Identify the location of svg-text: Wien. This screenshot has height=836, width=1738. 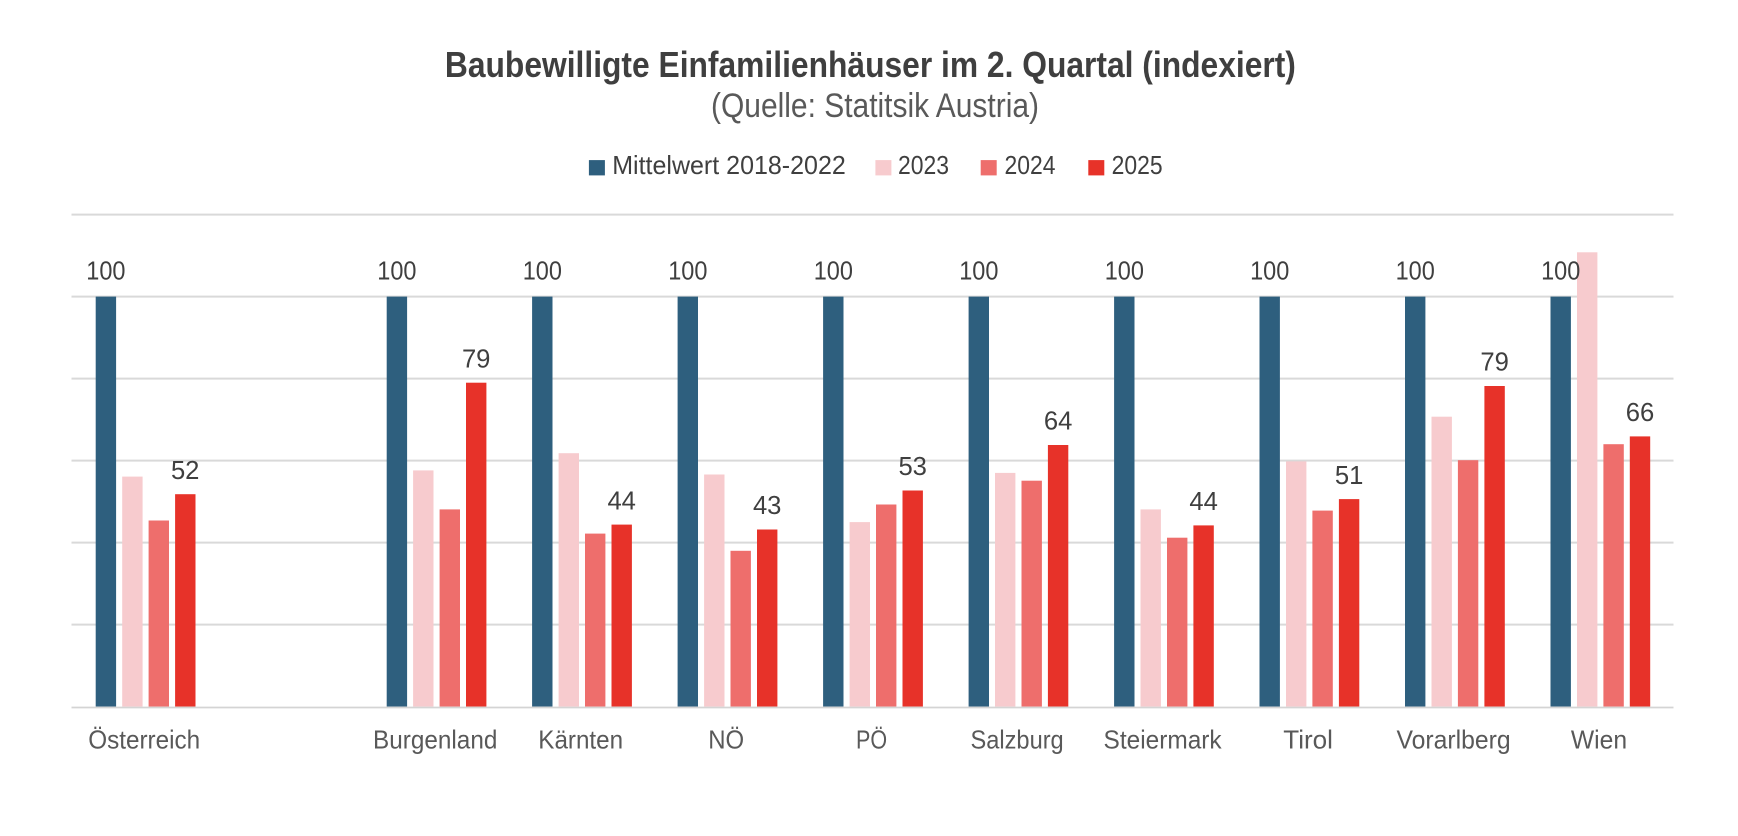
(1599, 740).